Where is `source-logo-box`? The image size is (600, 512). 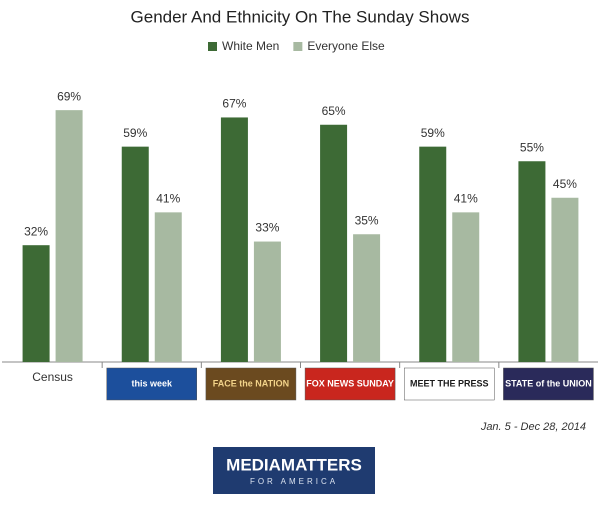 source-logo-box is located at coordinates (294, 470).